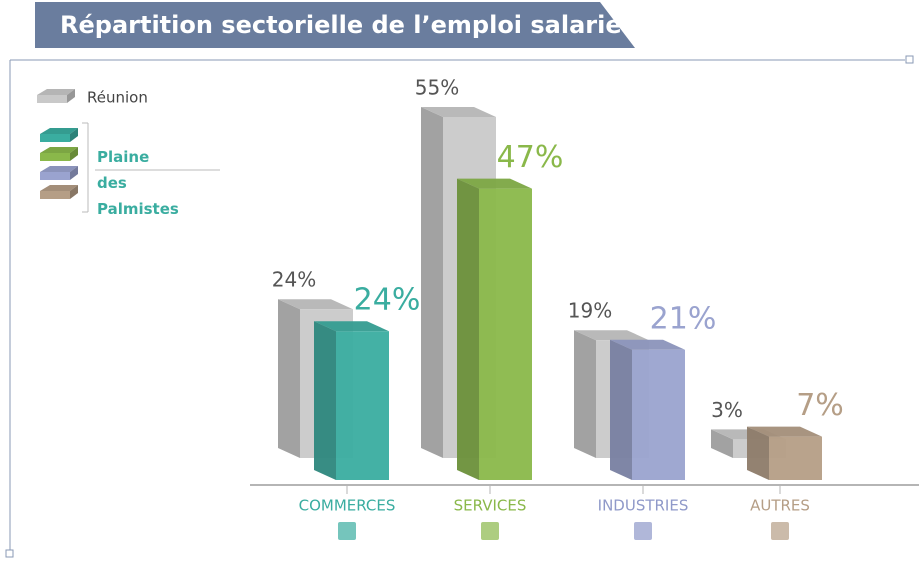 The height and width of the screenshot is (562, 919). What do you see at coordinates (727, 410) in the screenshot?
I see `value-label: 3%` at bounding box center [727, 410].